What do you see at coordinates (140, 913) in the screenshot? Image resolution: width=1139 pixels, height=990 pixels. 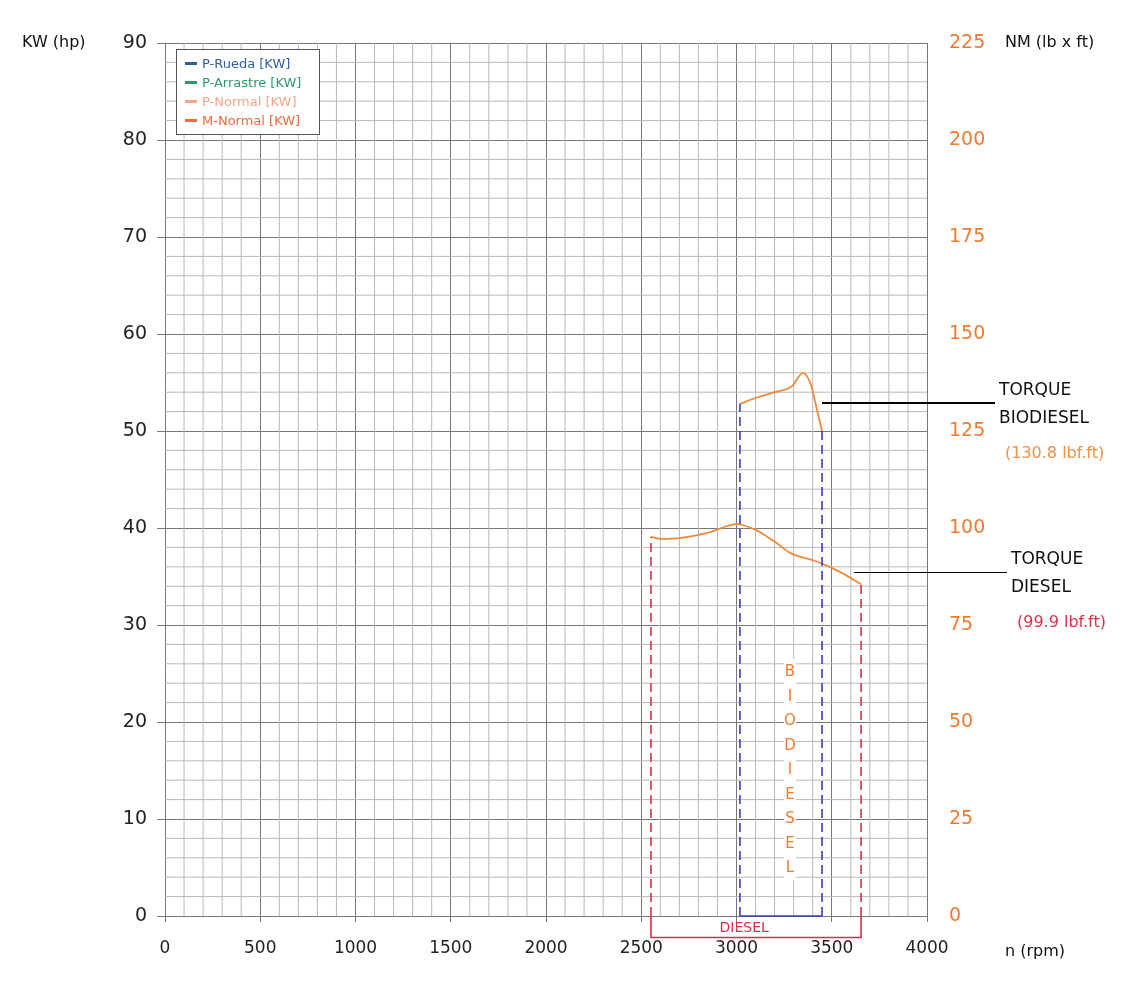 I see `y-tick-label: 0` at bounding box center [140, 913].